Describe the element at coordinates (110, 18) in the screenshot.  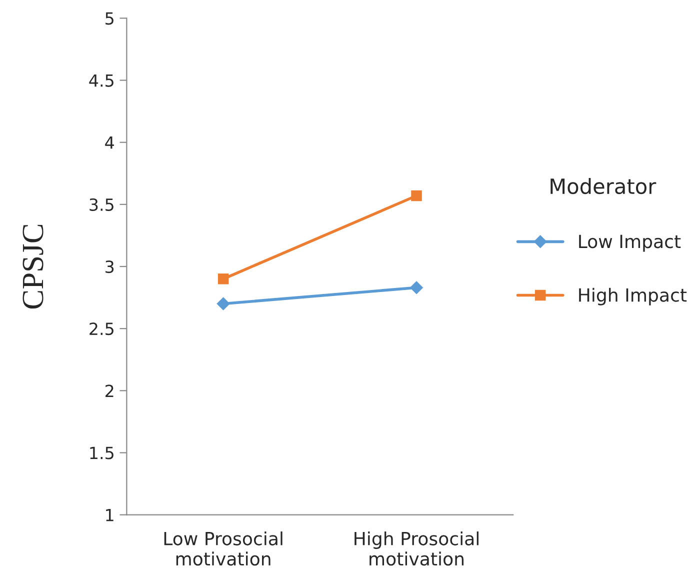
I see `y-tick-label: 5` at that location.